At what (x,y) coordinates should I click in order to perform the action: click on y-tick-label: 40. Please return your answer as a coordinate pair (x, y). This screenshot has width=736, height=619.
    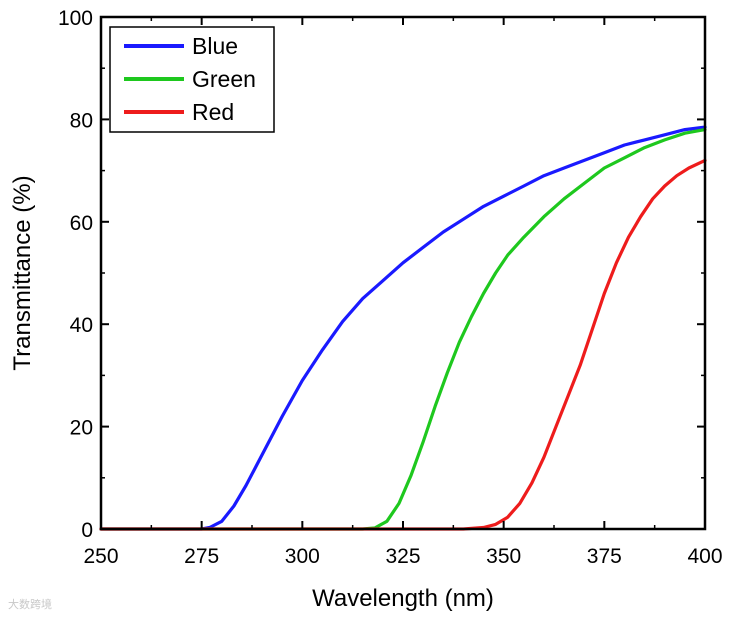
    Looking at the image, I should click on (81, 325).